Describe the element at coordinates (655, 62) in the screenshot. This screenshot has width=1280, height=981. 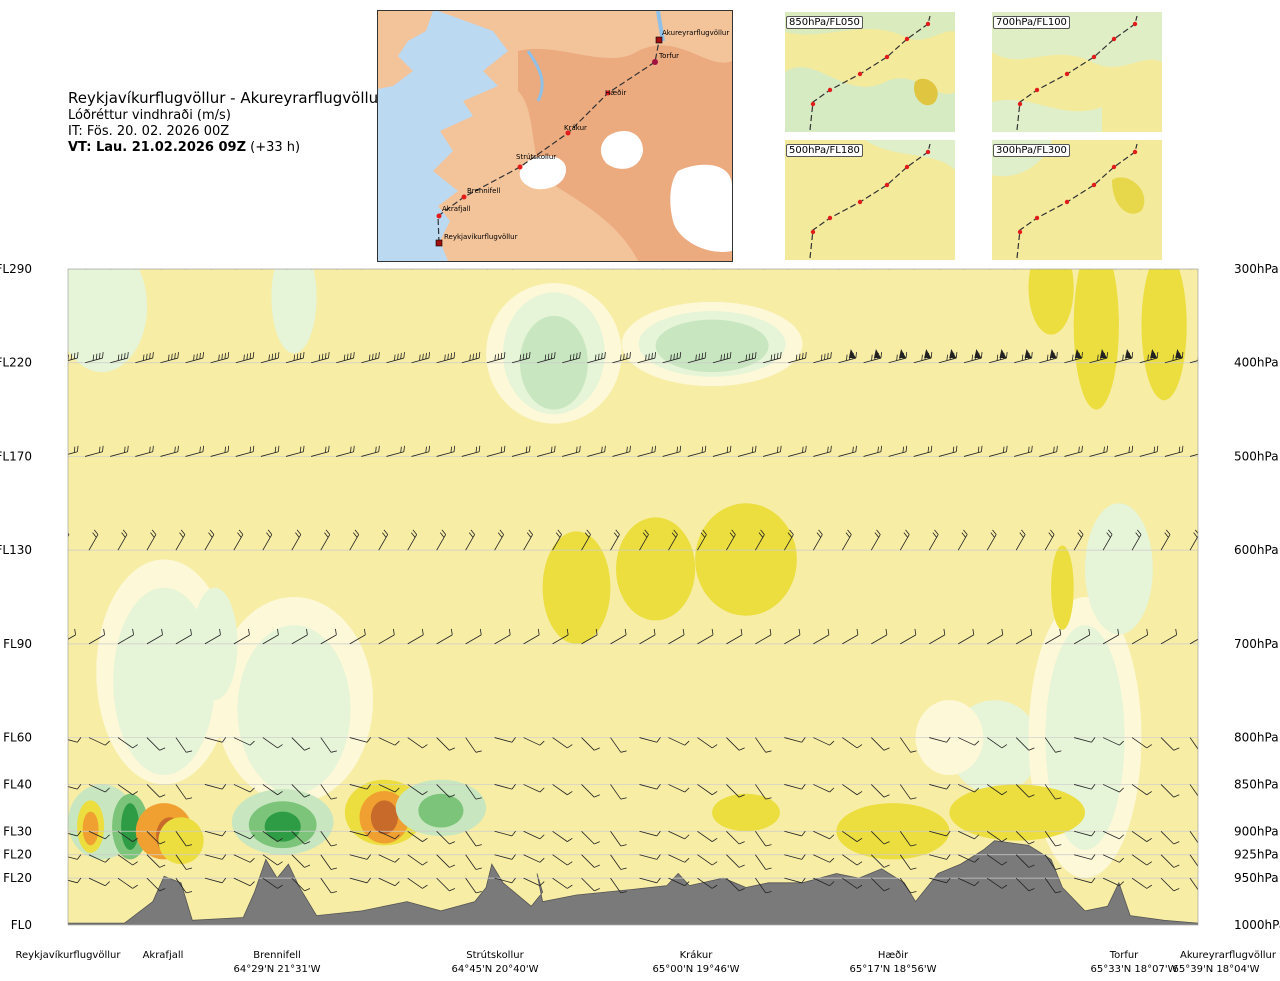
I see `map-point-torfur` at that location.